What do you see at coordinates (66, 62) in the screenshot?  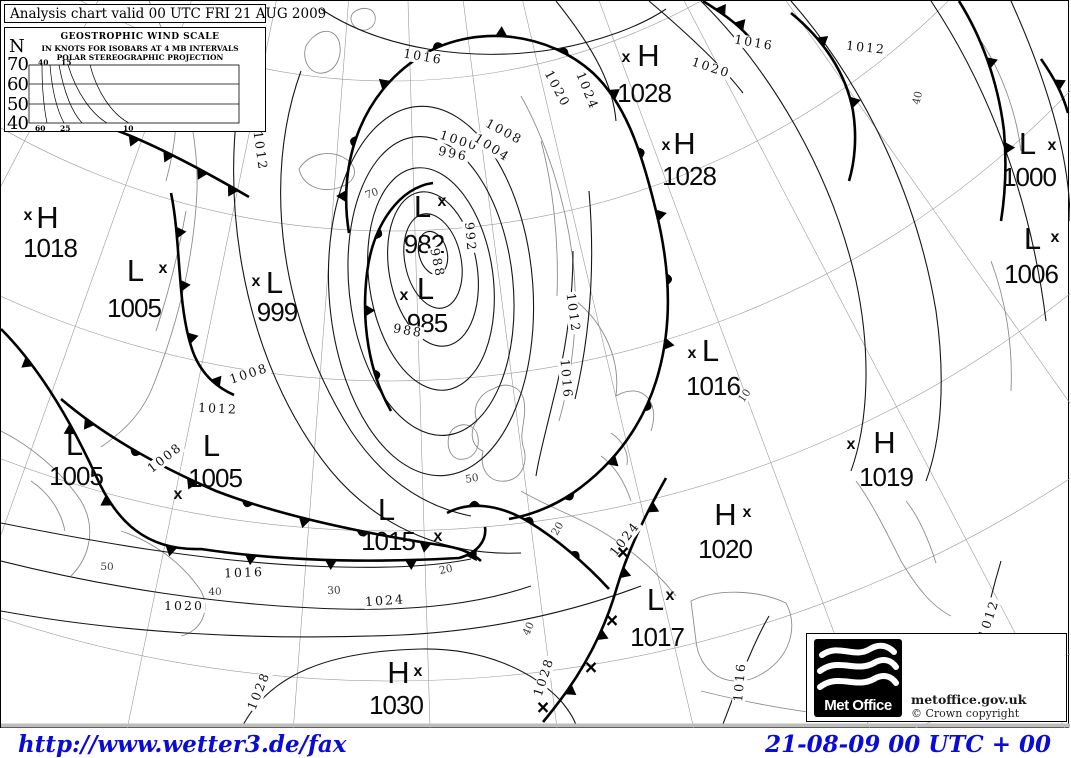 I see `wind-scale-tick-top-15: 15` at bounding box center [66, 62].